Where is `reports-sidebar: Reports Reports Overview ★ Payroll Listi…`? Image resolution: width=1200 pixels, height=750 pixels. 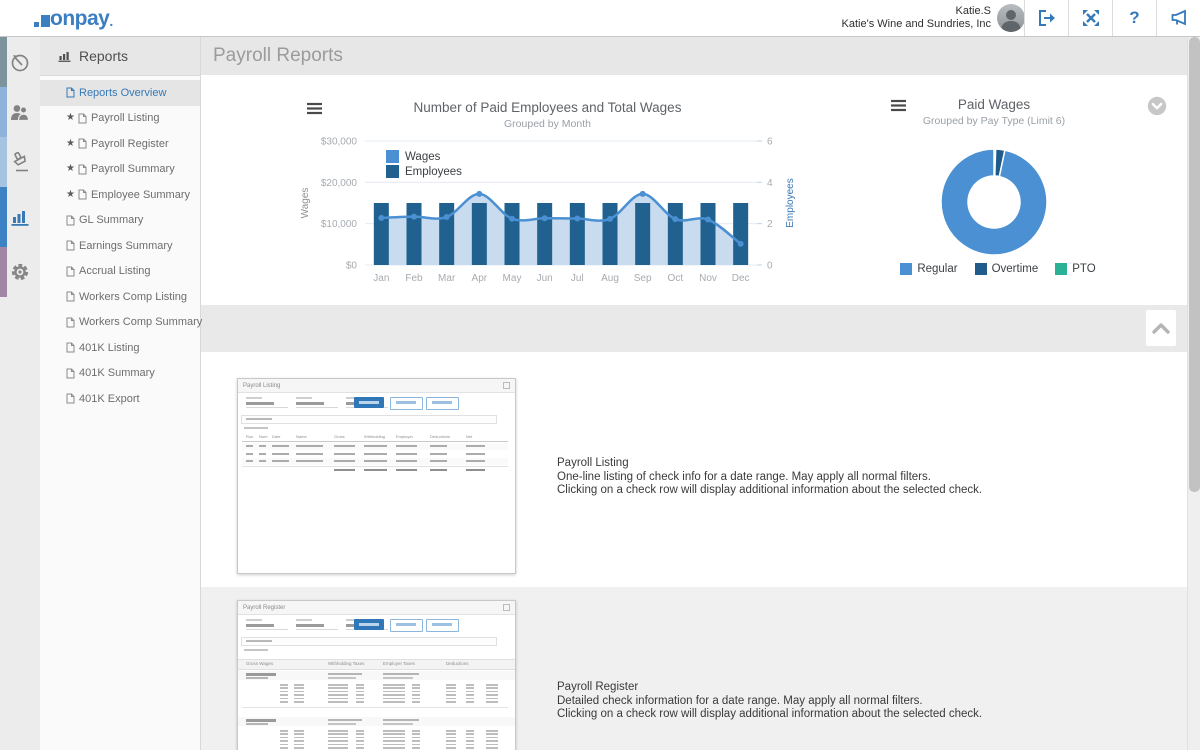 reports-sidebar: Reports Reports Overview ★ Payroll Listi… is located at coordinates (121, 393).